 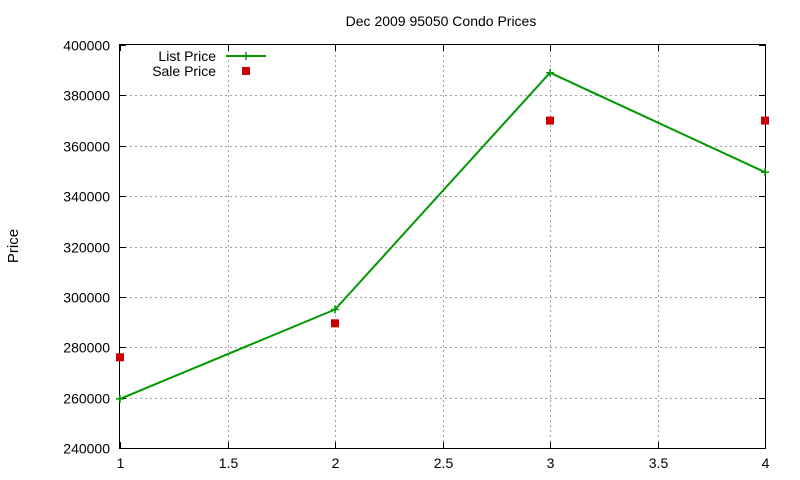 I want to click on y-tick-label: 240000, so click(x=86, y=449).